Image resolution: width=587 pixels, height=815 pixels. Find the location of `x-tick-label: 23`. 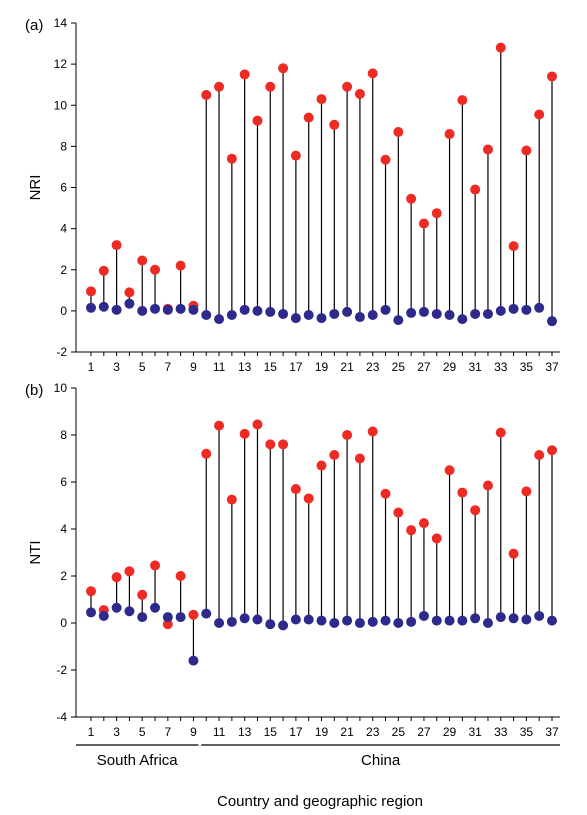

x-tick-label: 23 is located at coordinates (373, 732).